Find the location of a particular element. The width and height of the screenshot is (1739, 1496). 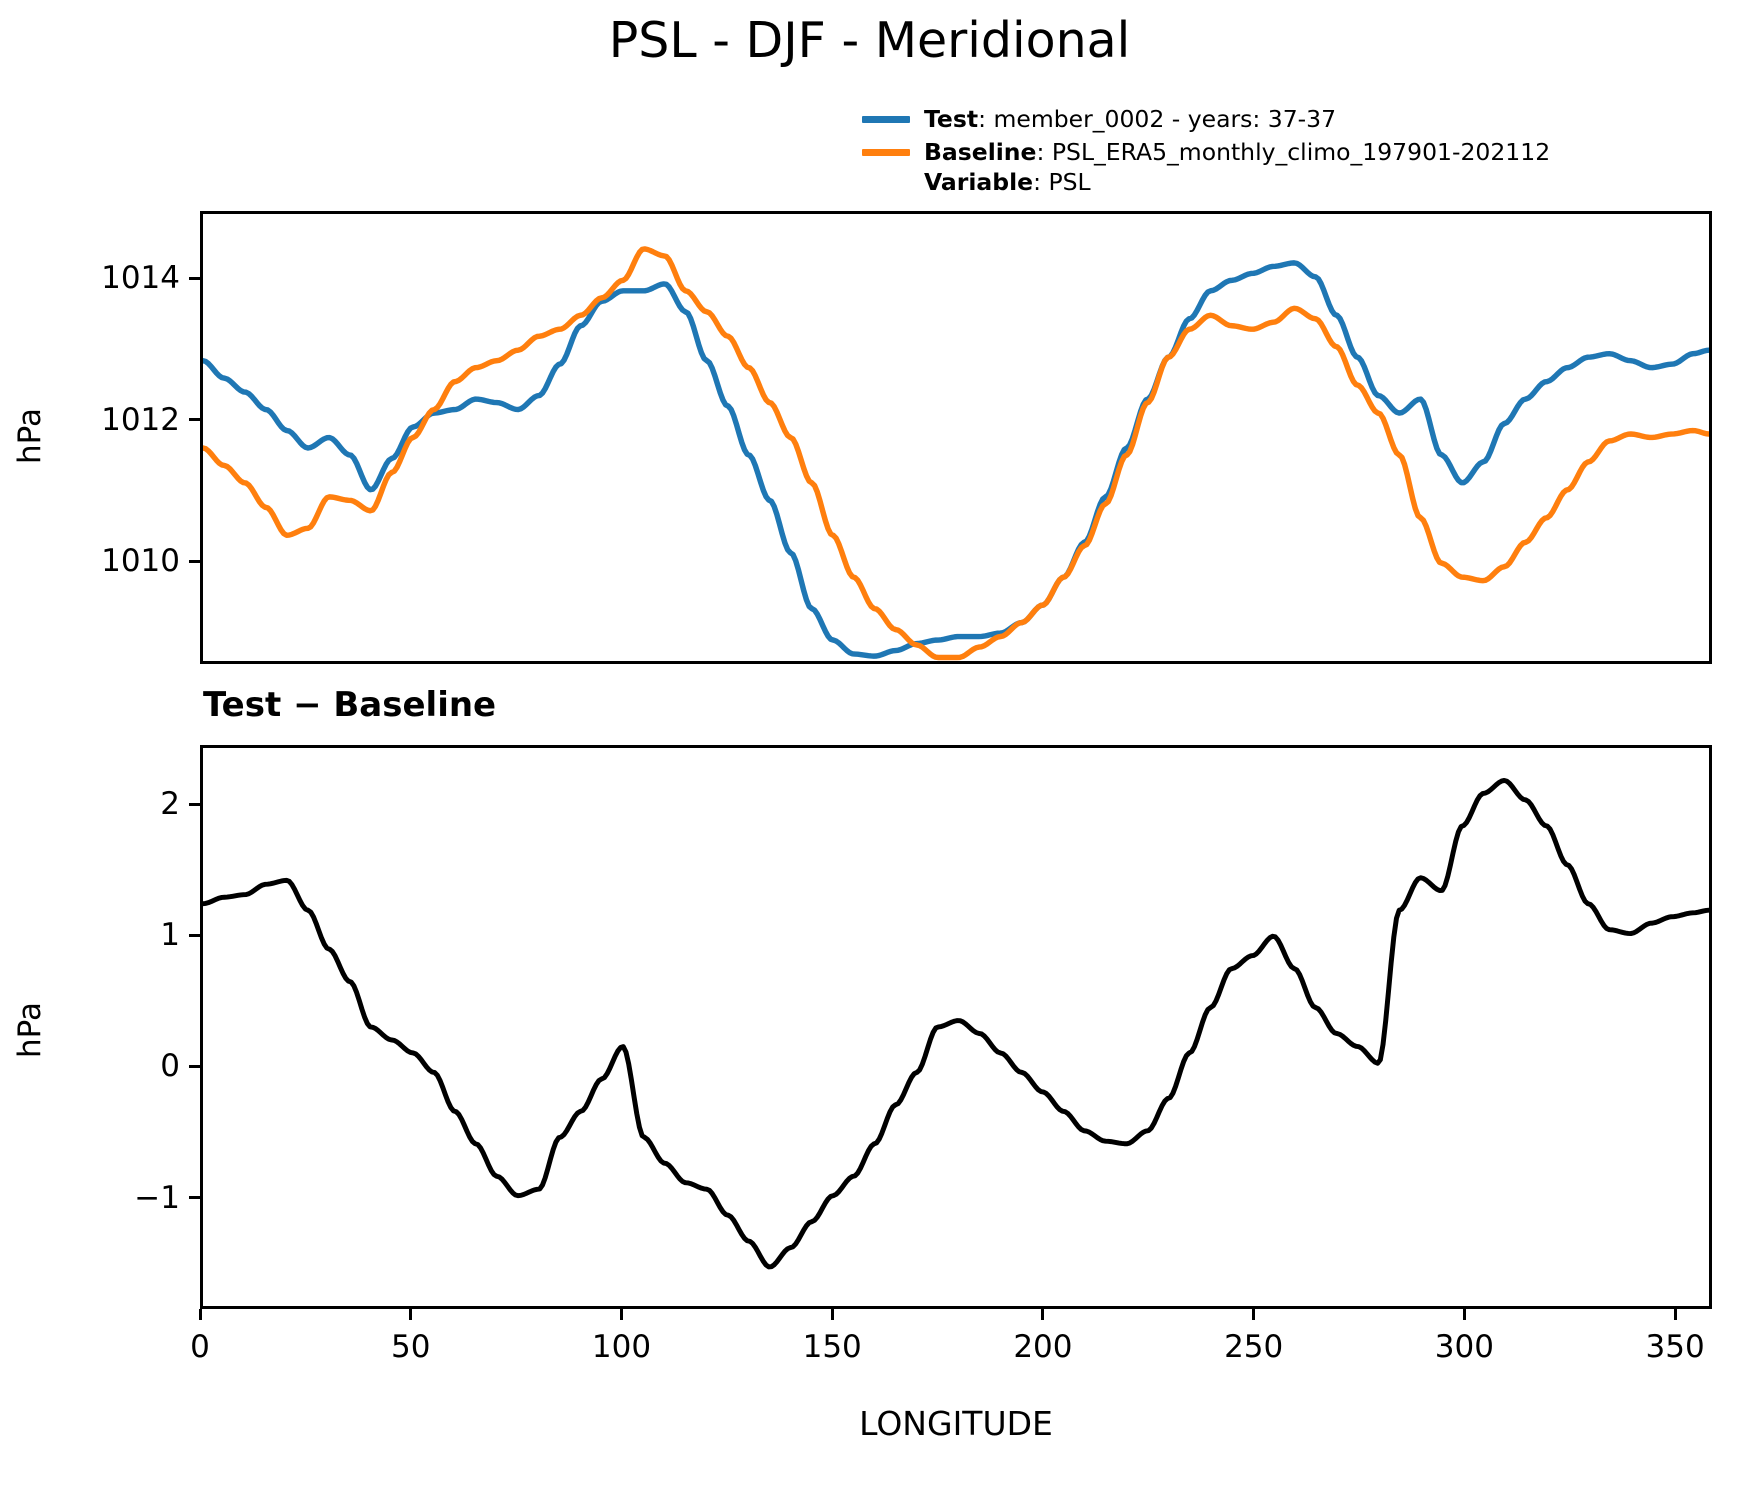

x-axis-tick-label: 300 is located at coordinates (1464, 1347).